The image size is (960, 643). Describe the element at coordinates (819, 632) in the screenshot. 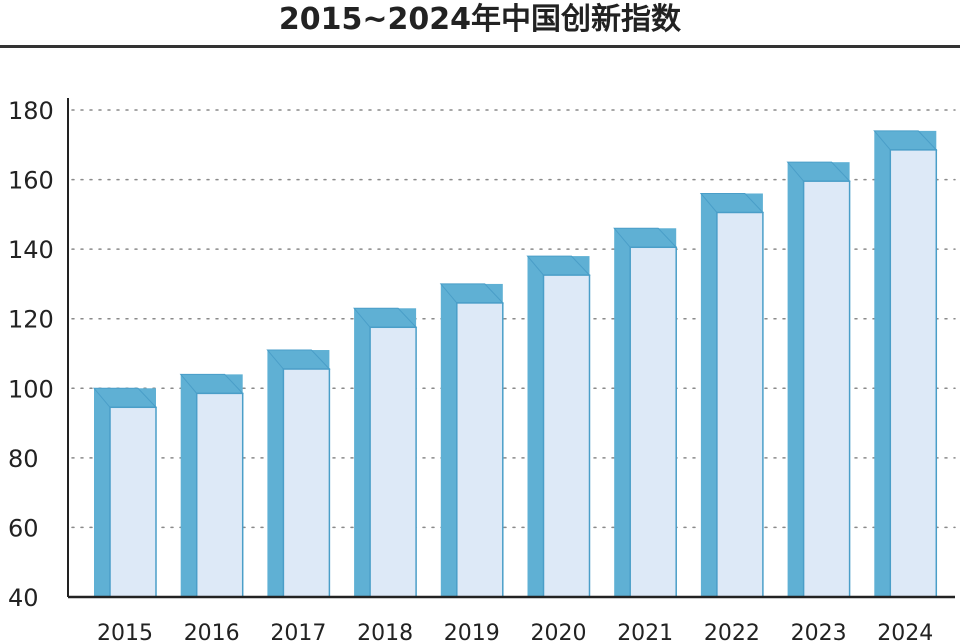

I see `x-tick-label-2023: 2023` at that location.